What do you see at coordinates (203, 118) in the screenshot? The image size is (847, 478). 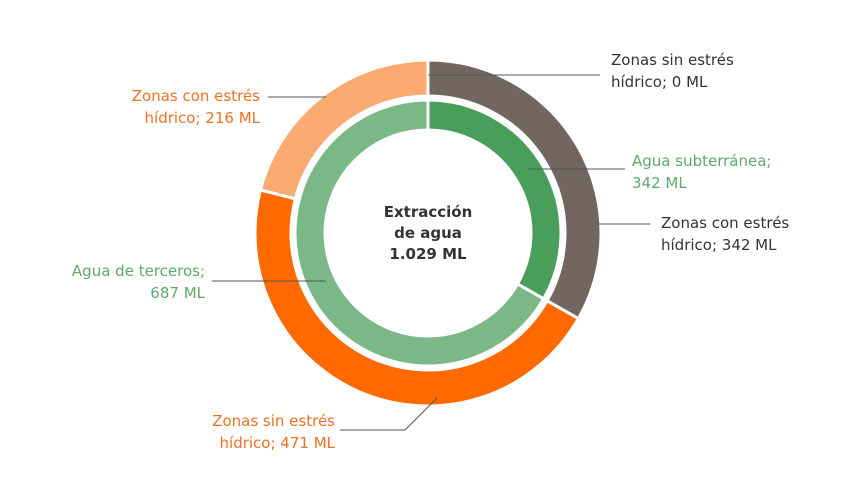 I see `outer-slice-3-label-1: hídrico; 216 ML` at bounding box center [203, 118].